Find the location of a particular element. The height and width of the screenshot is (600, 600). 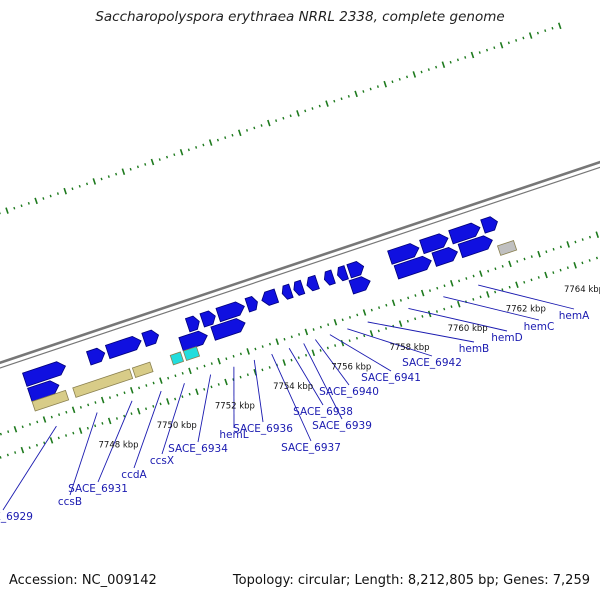

gene-label: SACE_6931 is located at coordinates (98, 489).